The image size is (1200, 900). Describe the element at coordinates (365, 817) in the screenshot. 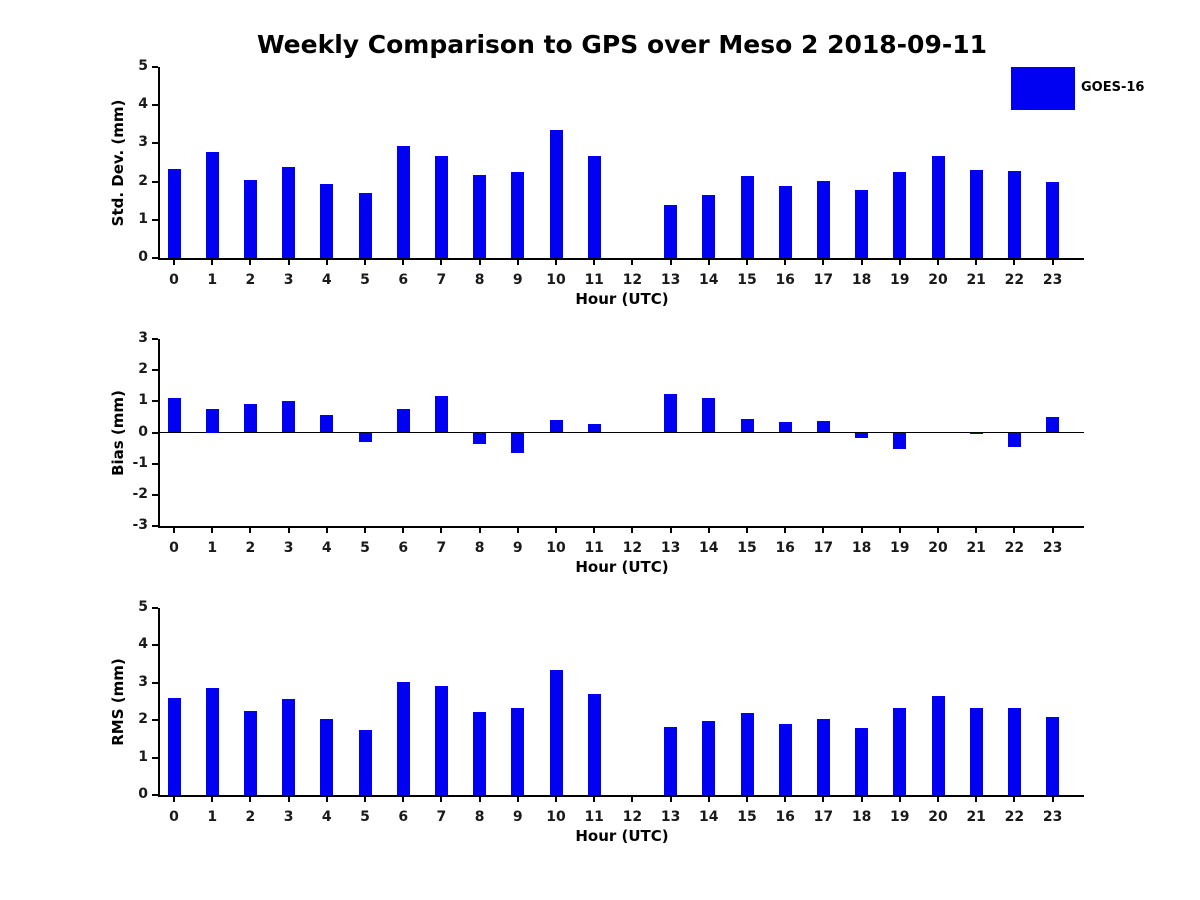

I see `x-tick-label-rms: 5` at that location.